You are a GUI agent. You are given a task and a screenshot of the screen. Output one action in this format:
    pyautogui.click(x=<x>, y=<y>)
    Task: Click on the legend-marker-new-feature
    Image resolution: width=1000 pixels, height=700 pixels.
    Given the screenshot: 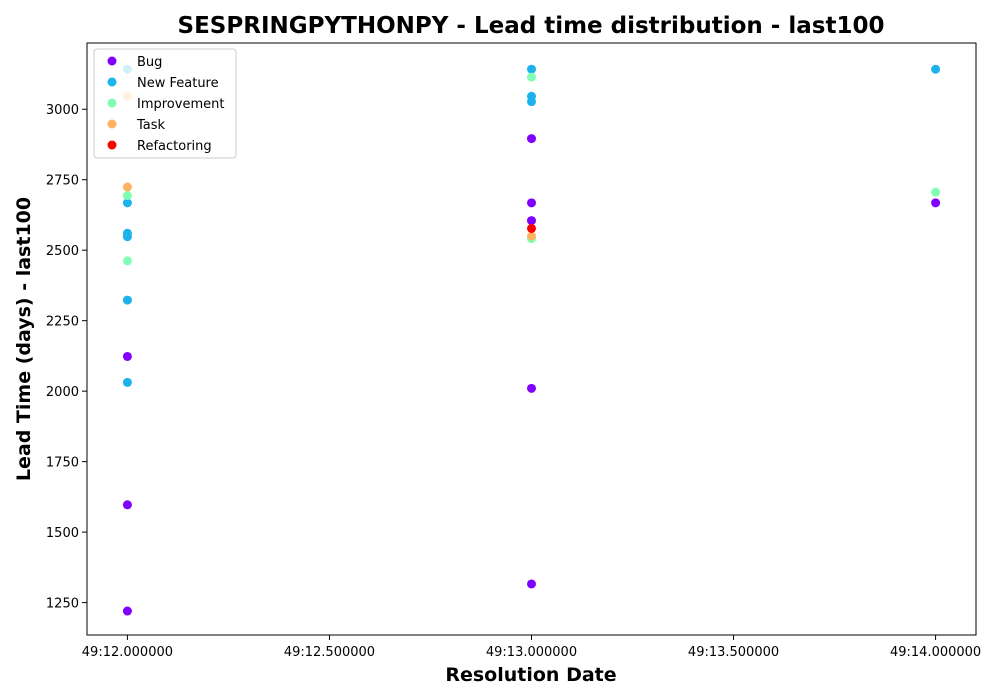 What is the action you would take?
    pyautogui.click(x=112, y=82)
    